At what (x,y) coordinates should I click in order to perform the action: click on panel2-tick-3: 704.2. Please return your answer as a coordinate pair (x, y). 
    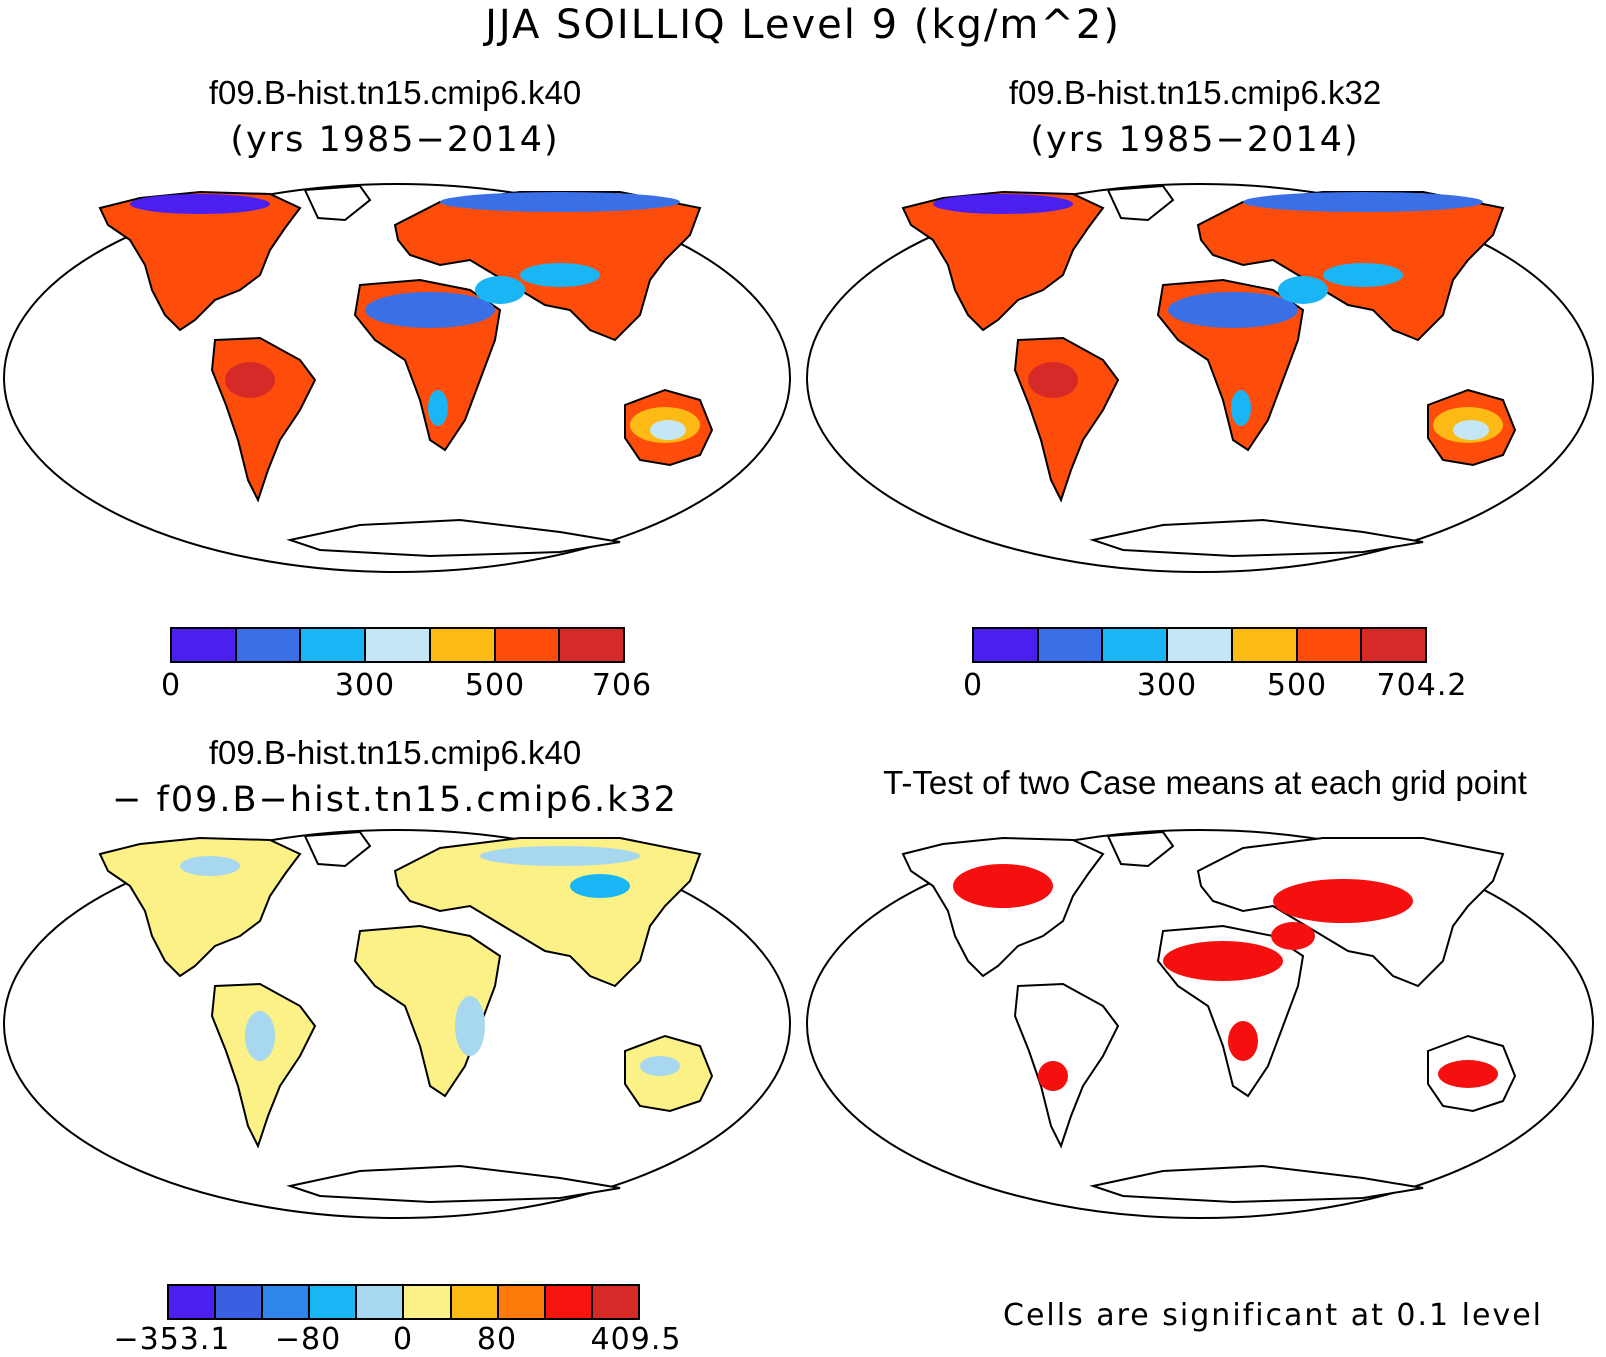
    Looking at the image, I should click on (1422, 685).